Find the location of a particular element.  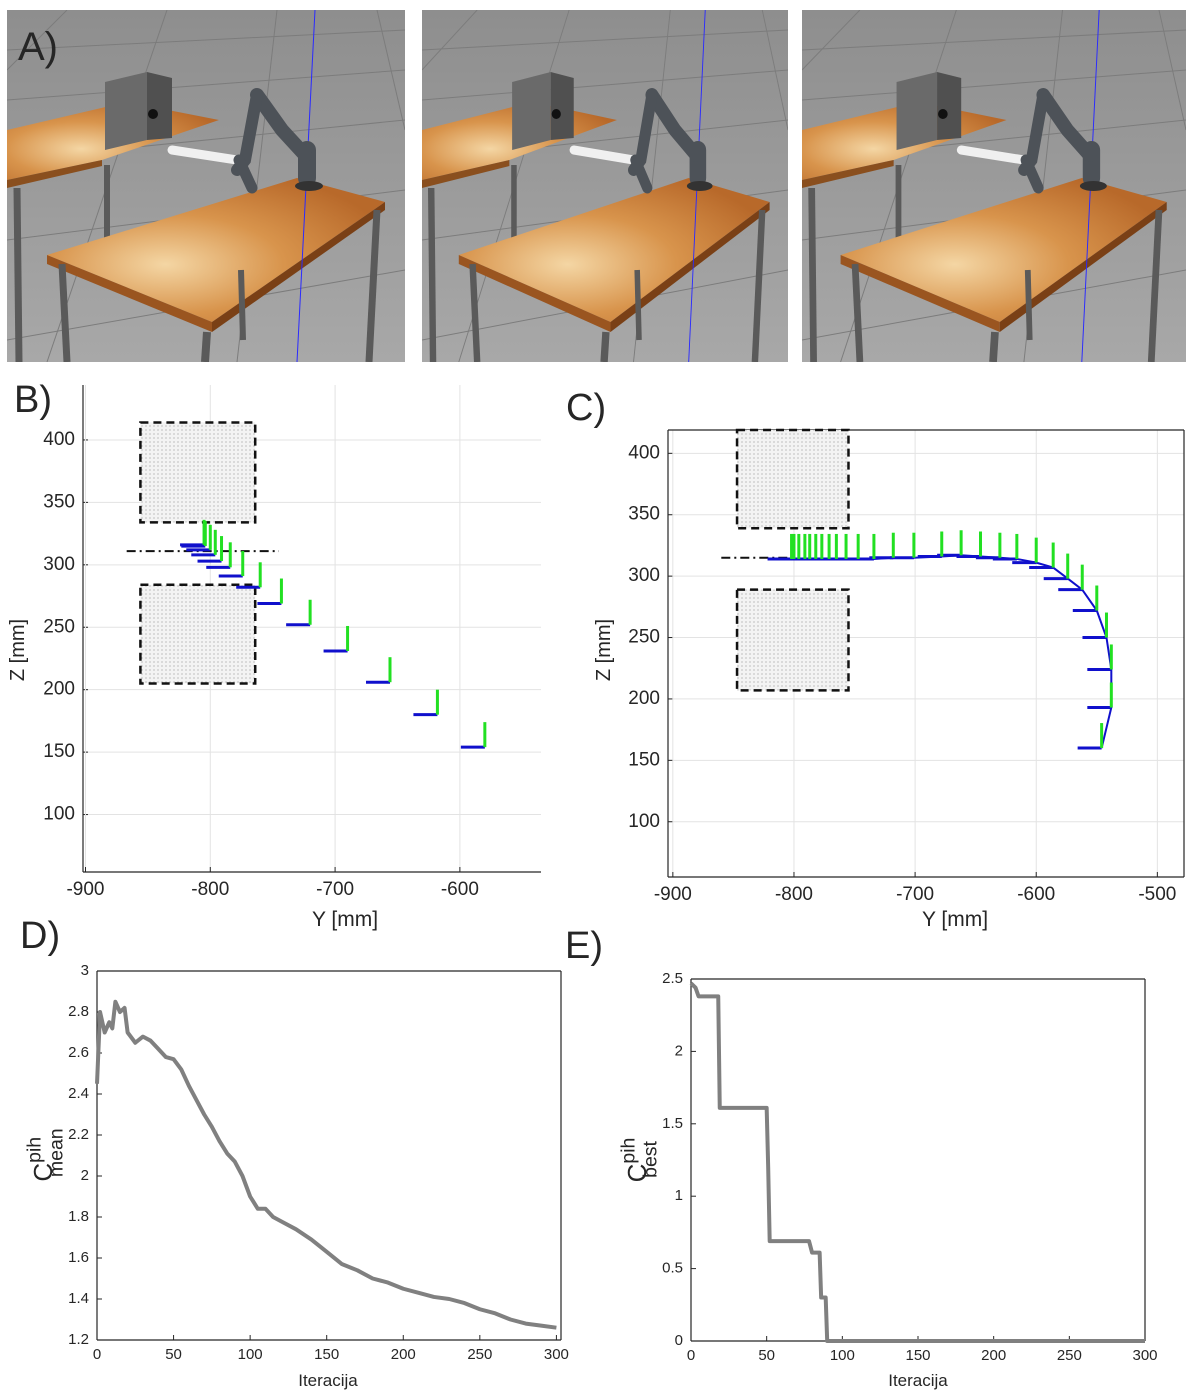

y-axis-label-sub: best is located at coordinates (650, 1158).